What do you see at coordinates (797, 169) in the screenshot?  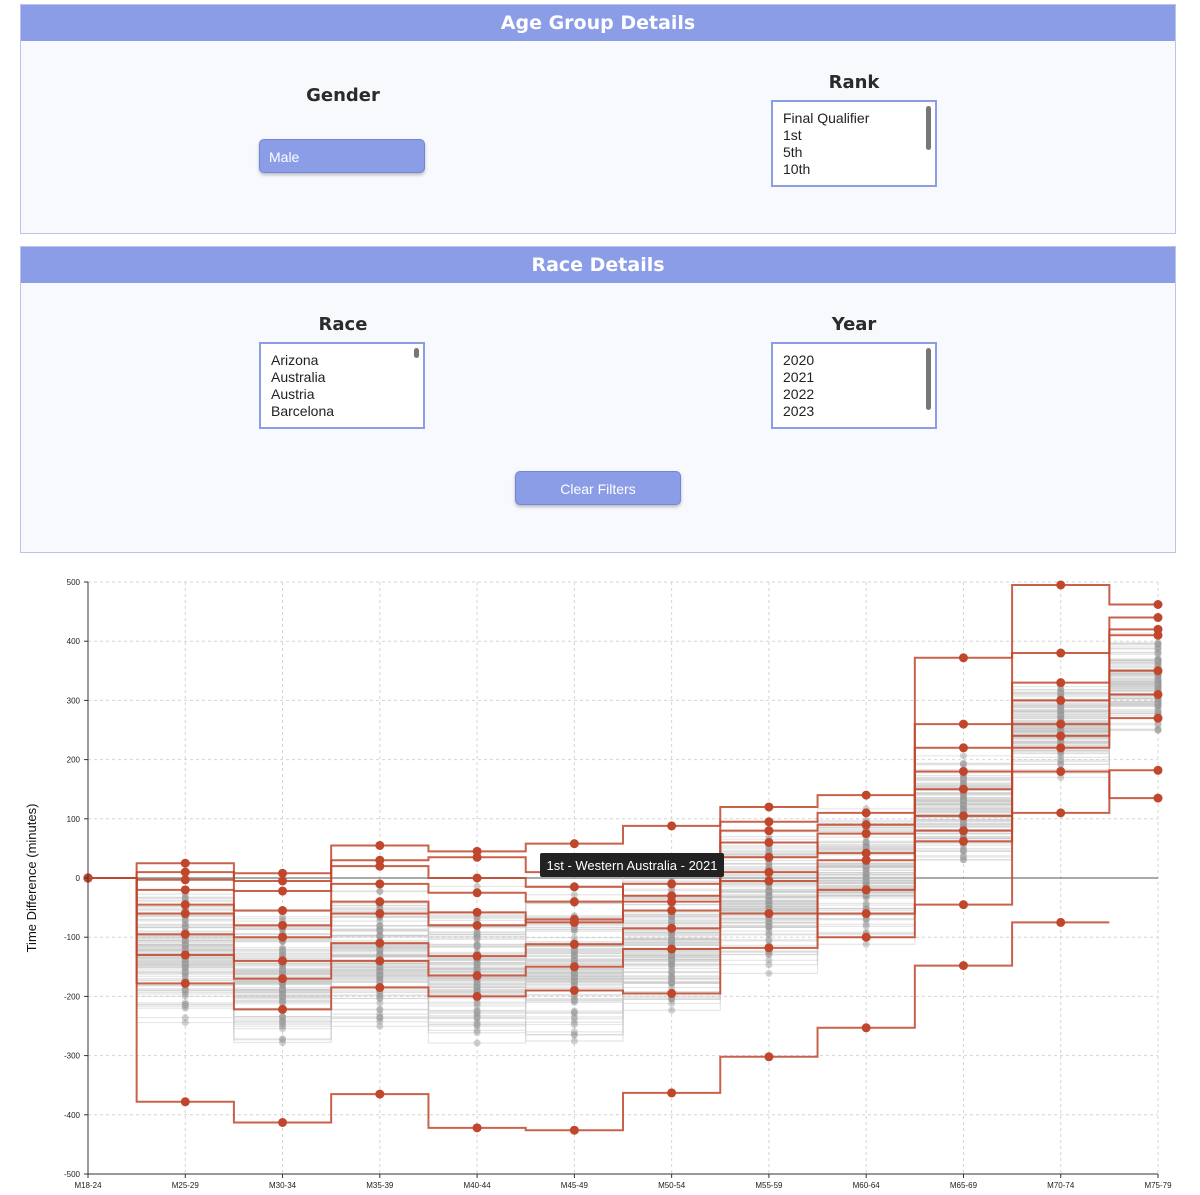 I see `rank-option-10th: 10th` at bounding box center [797, 169].